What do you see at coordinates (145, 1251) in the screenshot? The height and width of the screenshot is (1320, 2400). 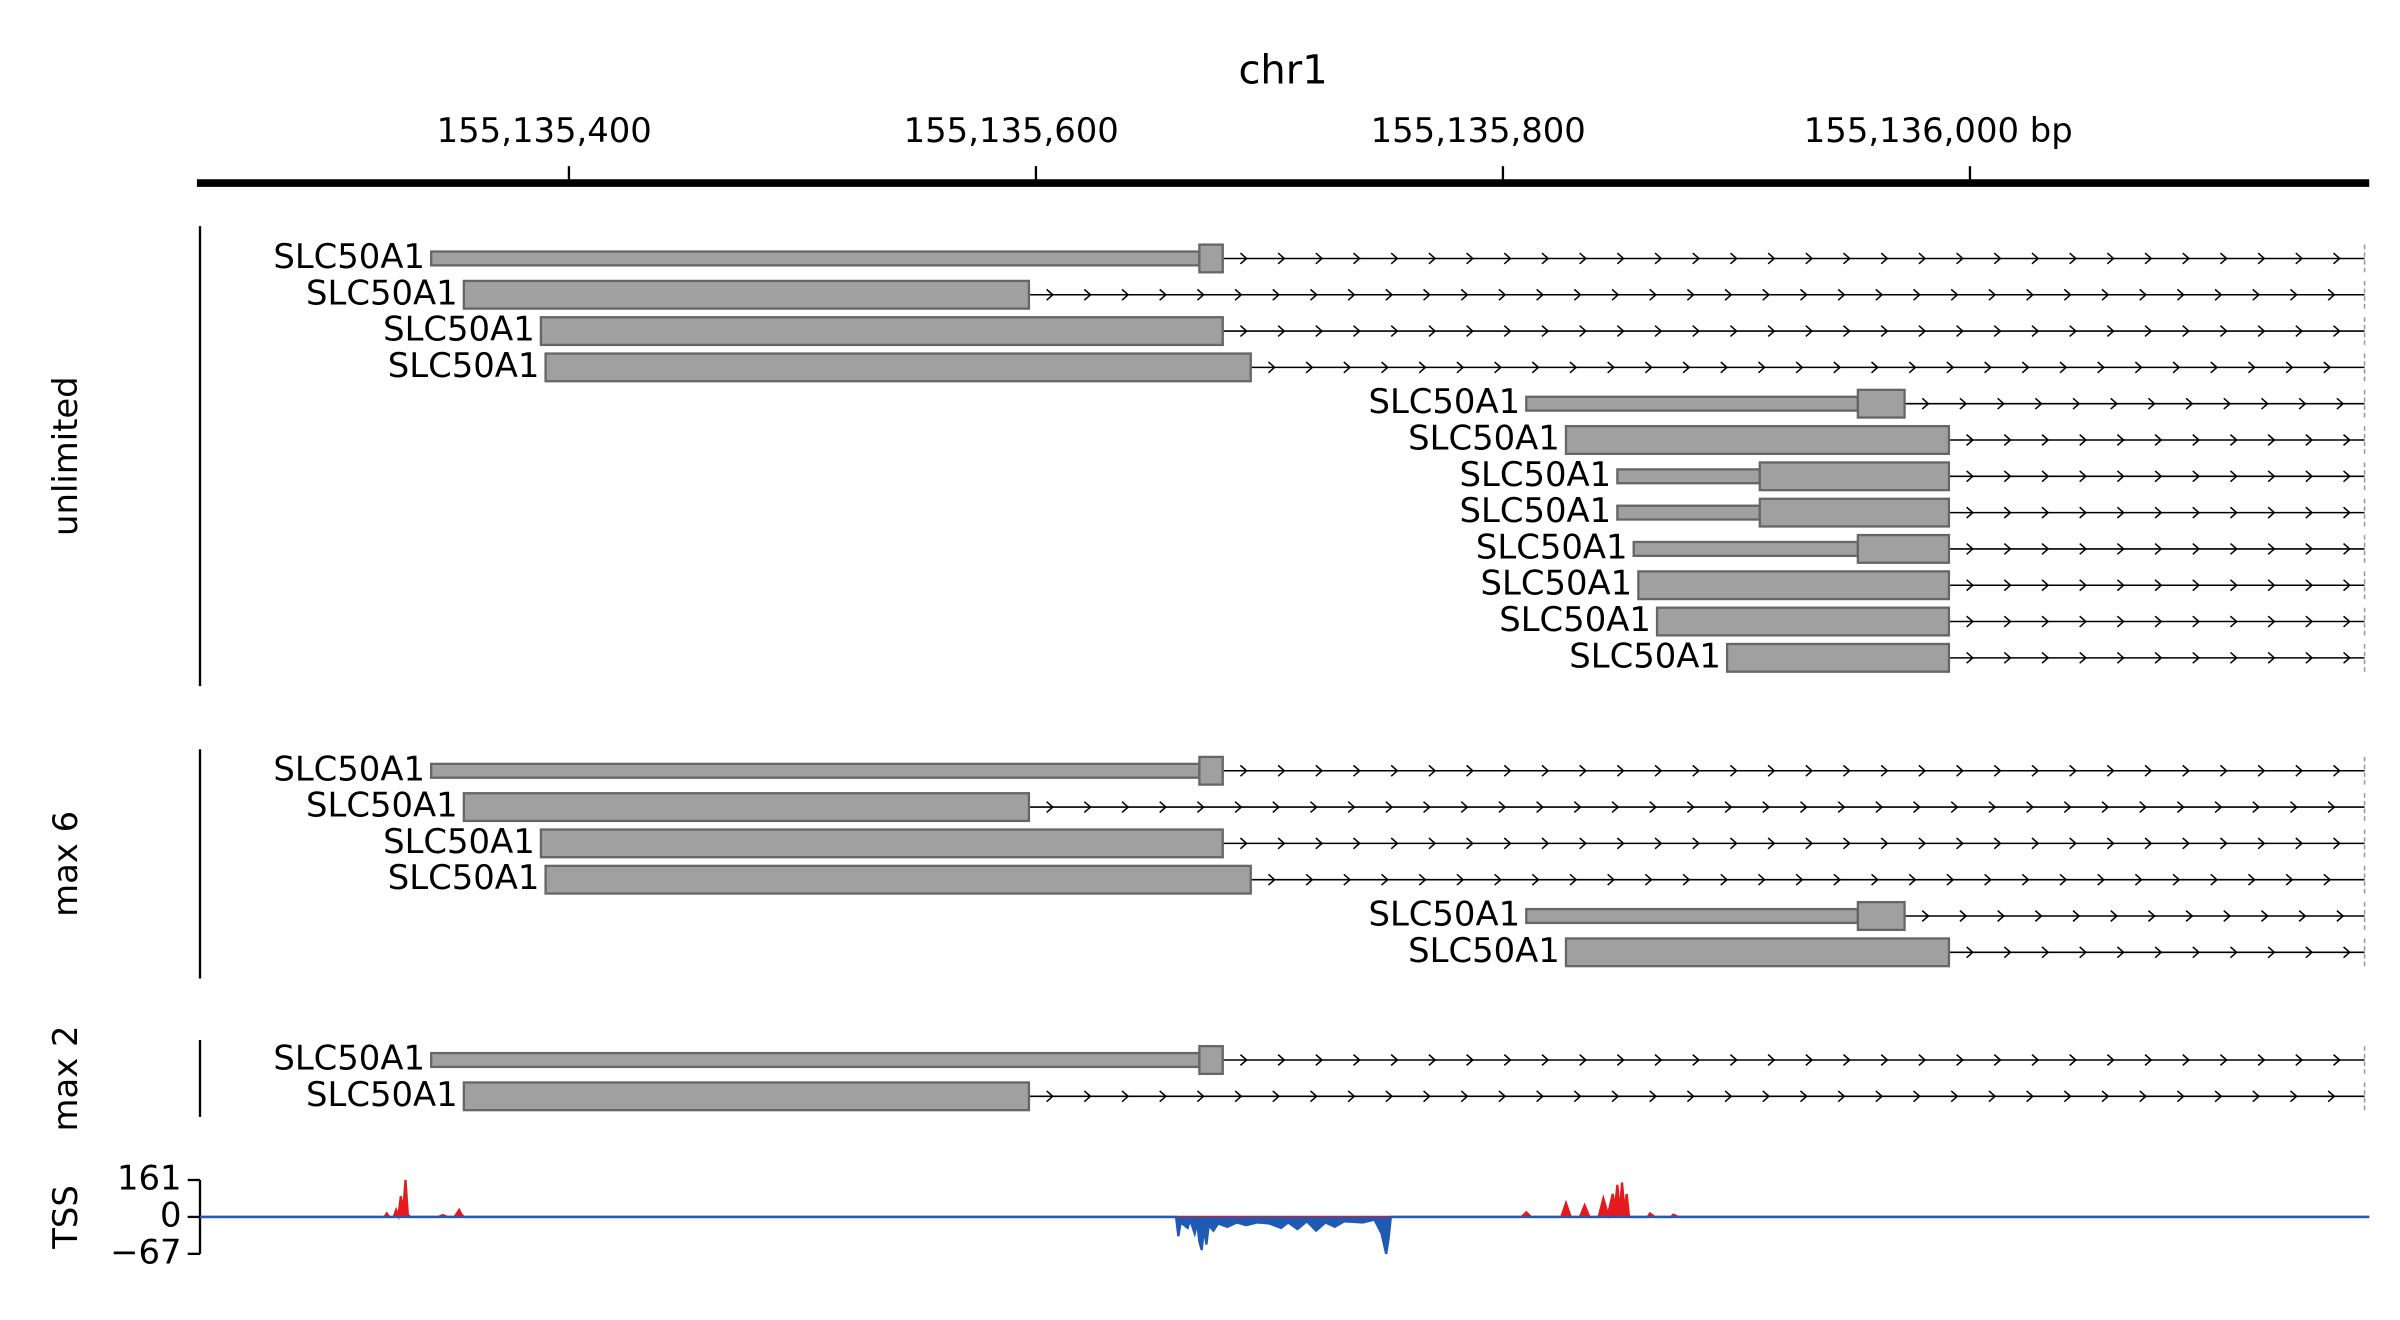 I see `y-tick-label: −67` at bounding box center [145, 1251].